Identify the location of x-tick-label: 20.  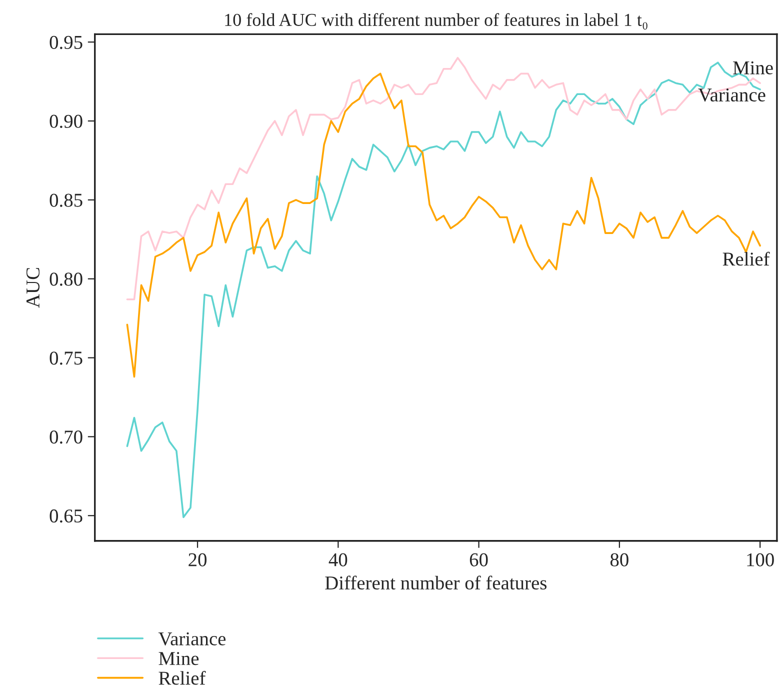
(197, 559).